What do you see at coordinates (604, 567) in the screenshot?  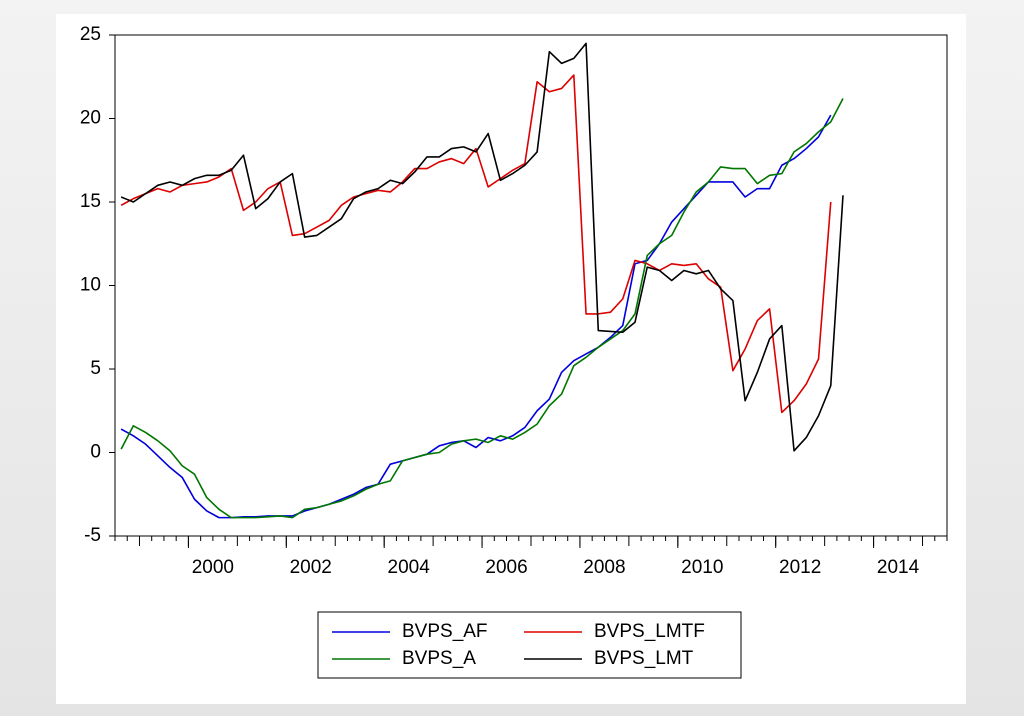 I see `x-tick-label: 2008` at bounding box center [604, 567].